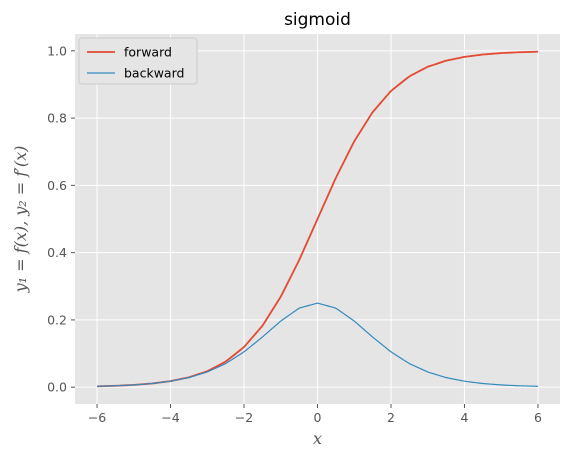  What do you see at coordinates (244, 417) in the screenshot?
I see `x-tick-label: −2` at bounding box center [244, 417].